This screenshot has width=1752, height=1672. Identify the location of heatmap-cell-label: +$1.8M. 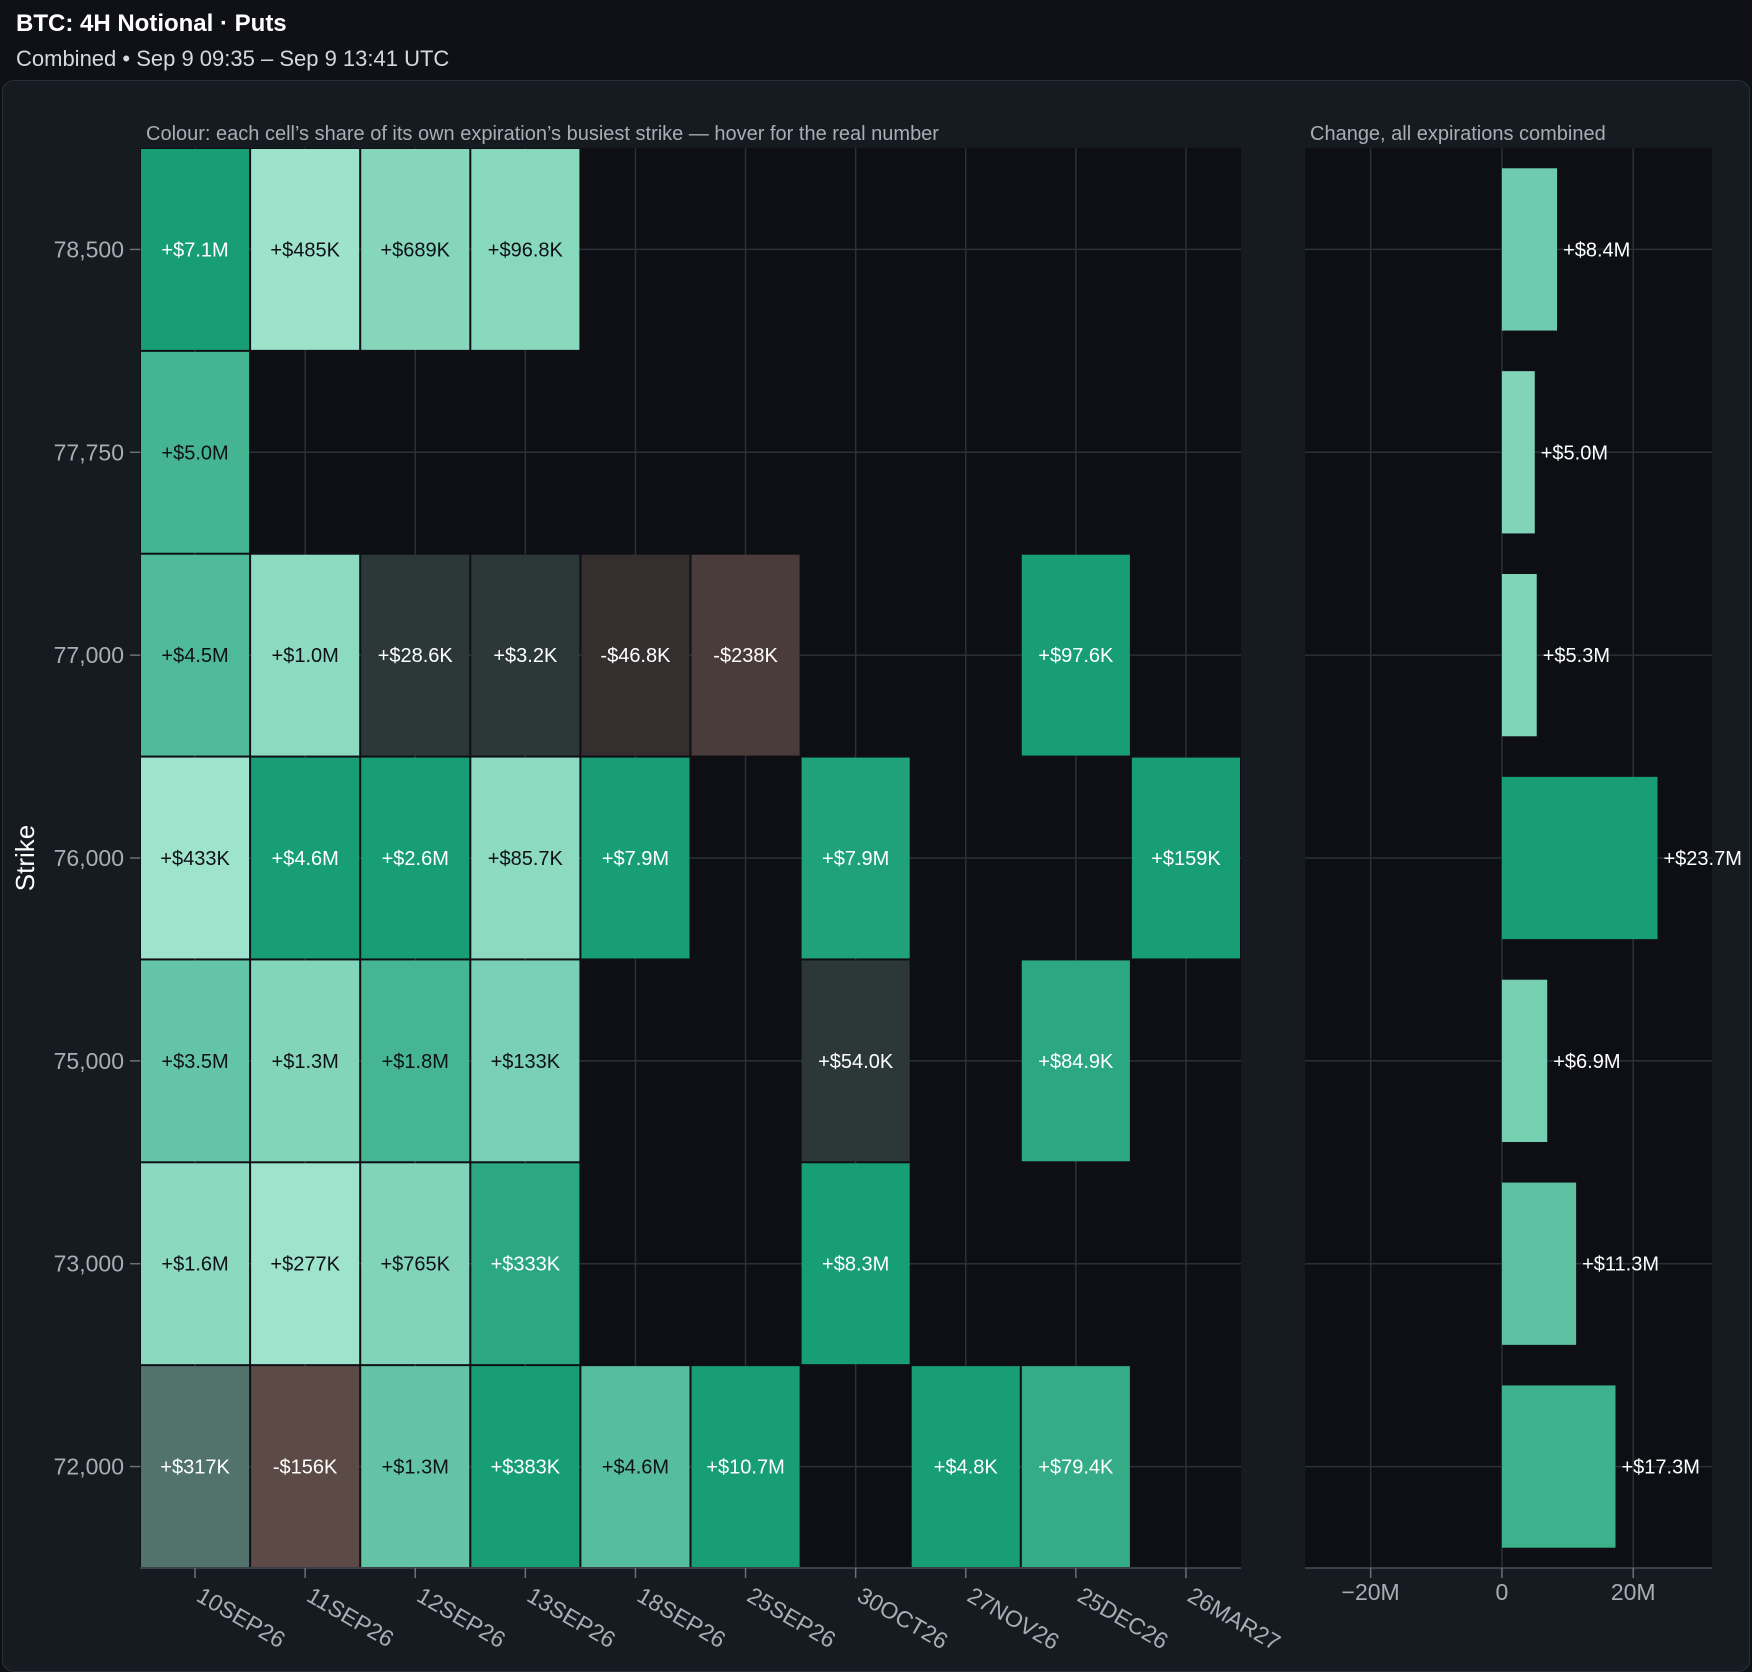
(415, 1062).